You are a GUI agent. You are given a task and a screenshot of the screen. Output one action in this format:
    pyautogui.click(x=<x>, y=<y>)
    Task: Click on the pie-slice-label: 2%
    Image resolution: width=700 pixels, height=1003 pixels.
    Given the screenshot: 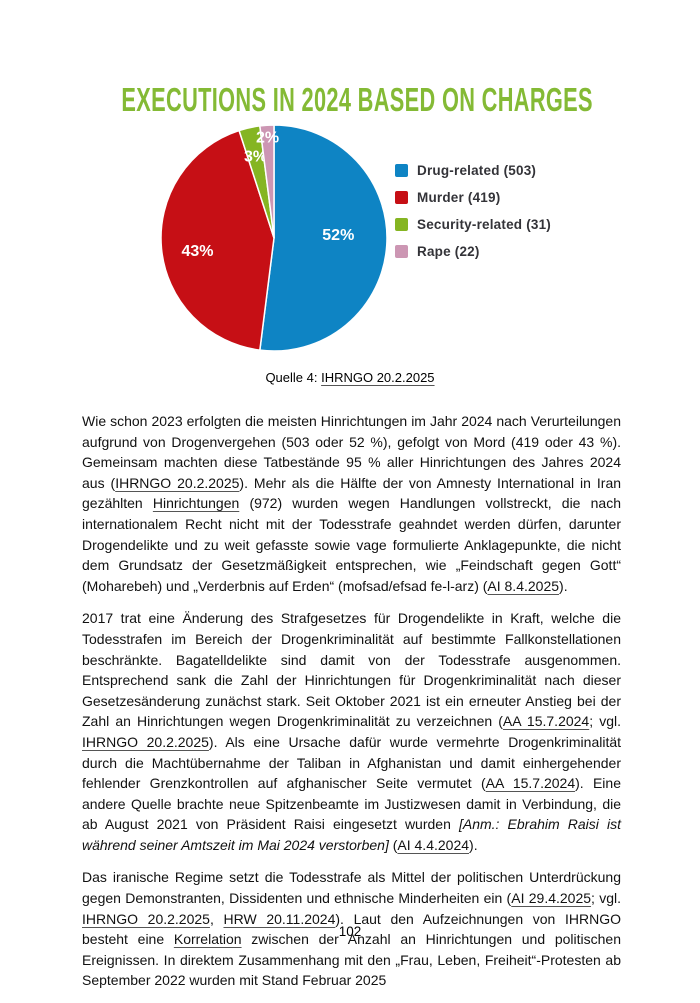 What is the action you would take?
    pyautogui.click(x=267, y=138)
    